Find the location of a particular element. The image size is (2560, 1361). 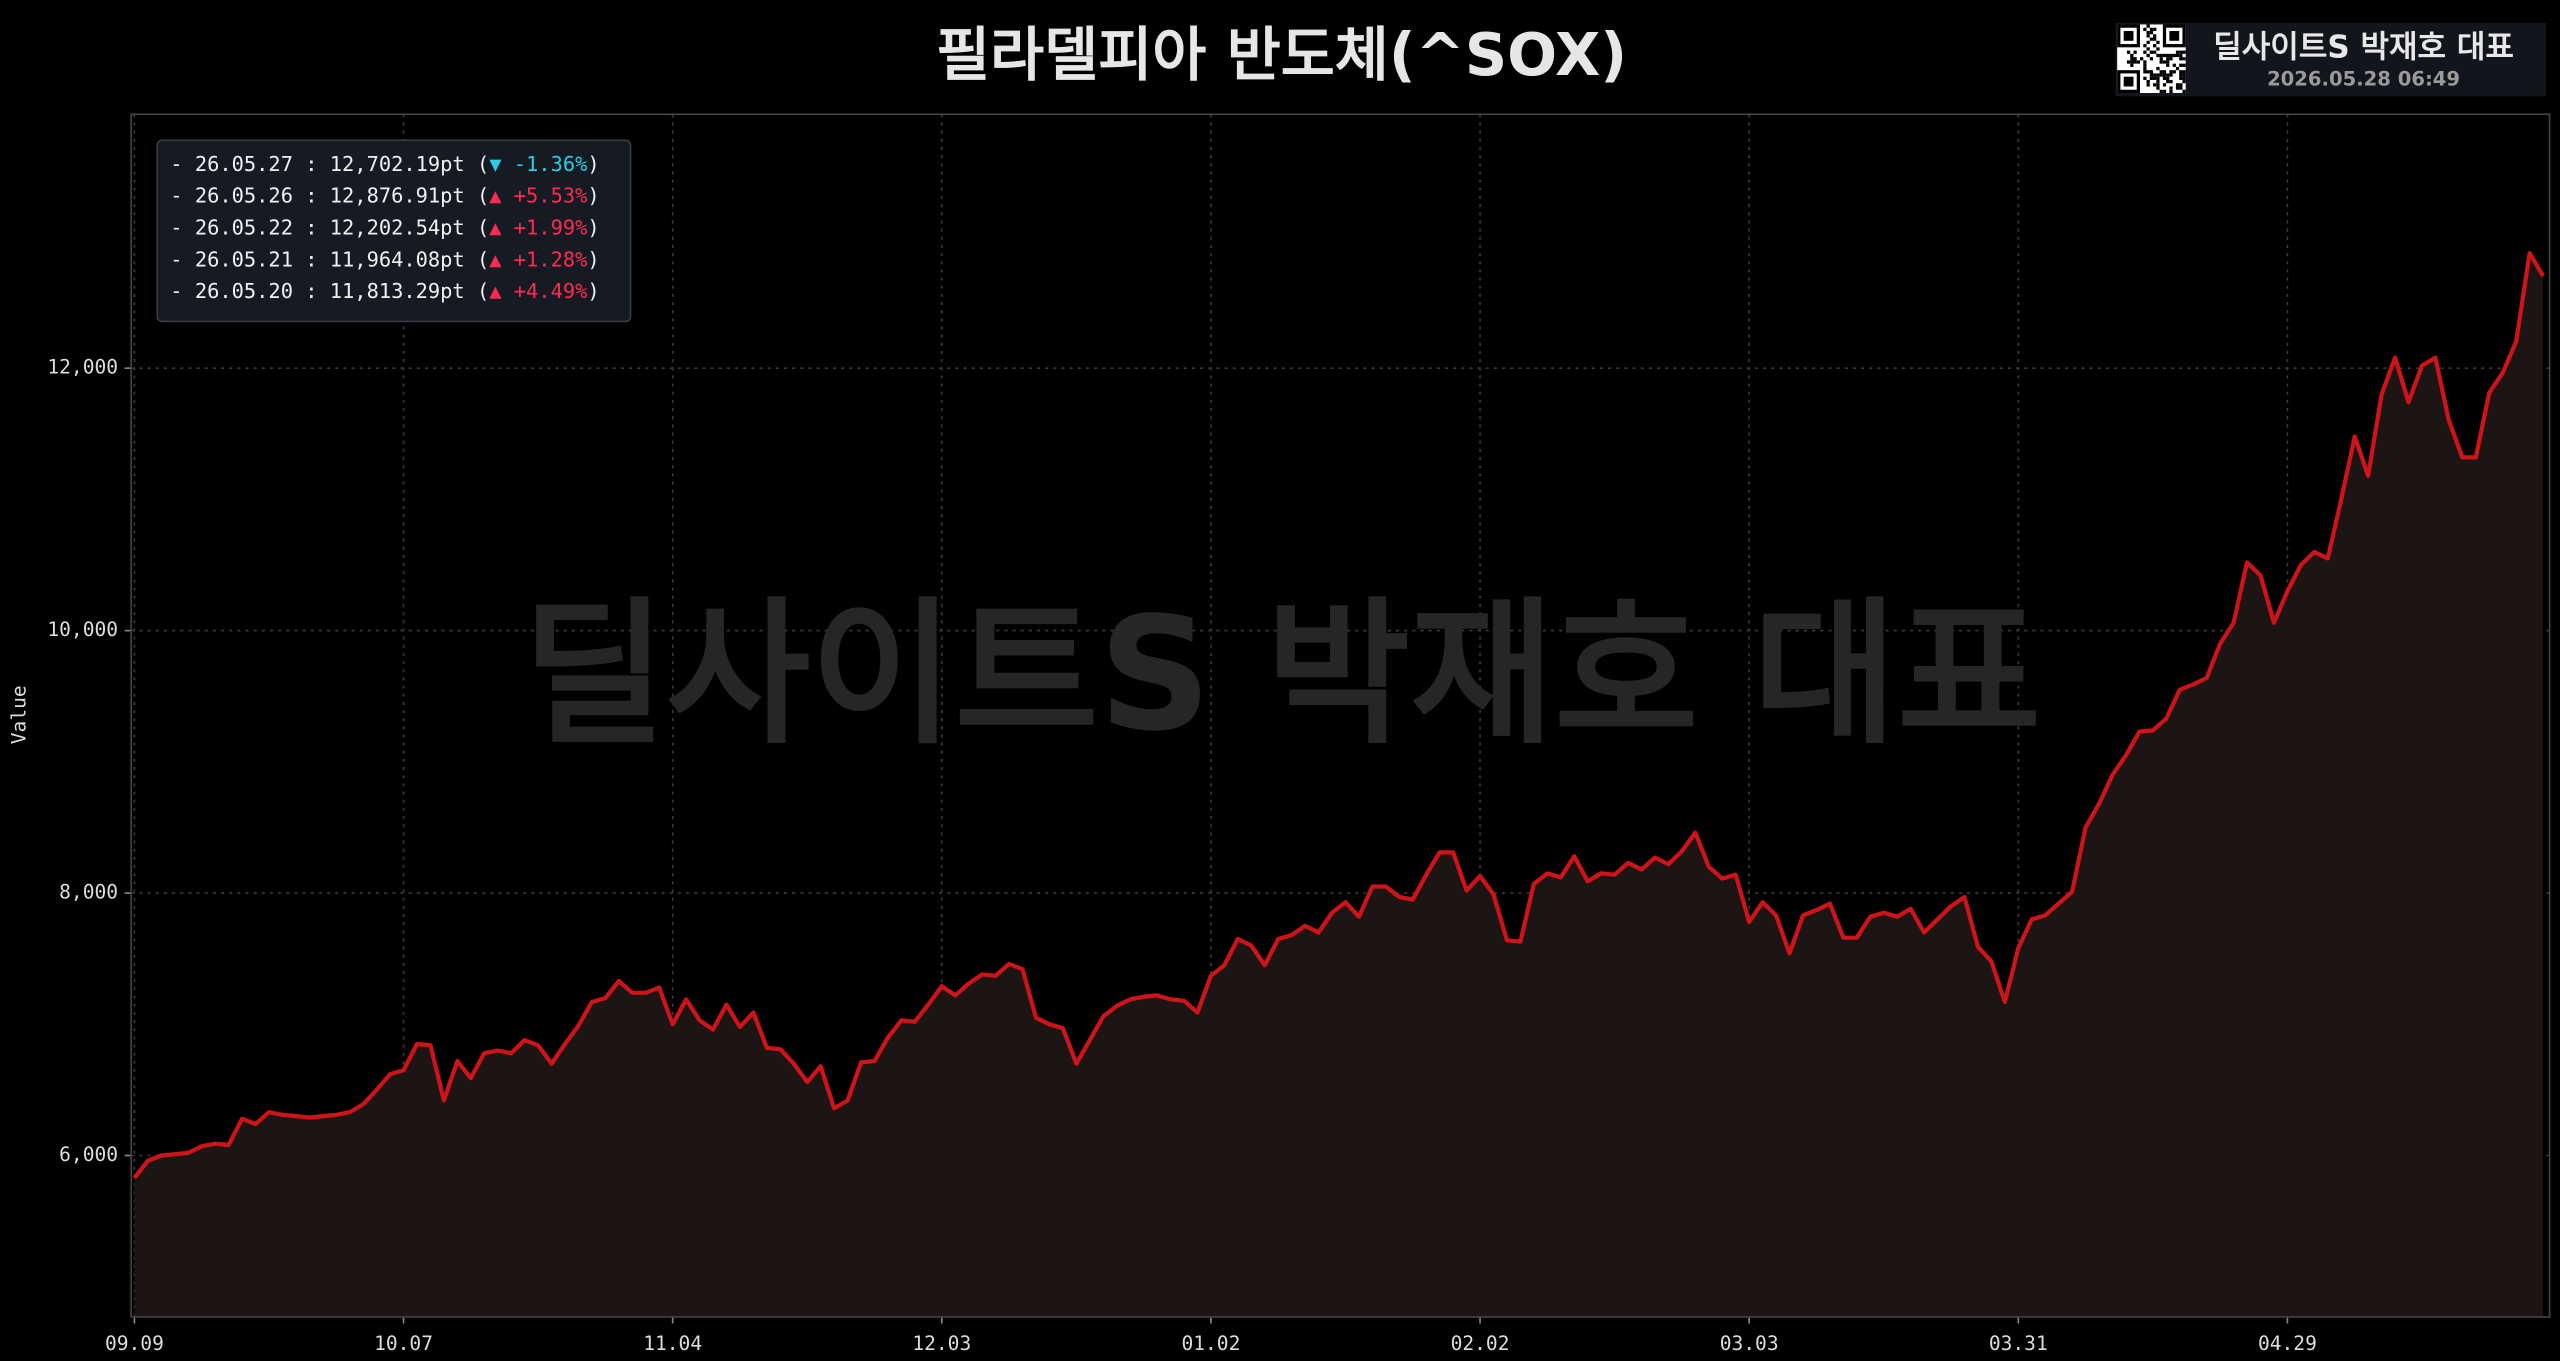

x-tick-label: 03.03 is located at coordinates (1749, 1343).